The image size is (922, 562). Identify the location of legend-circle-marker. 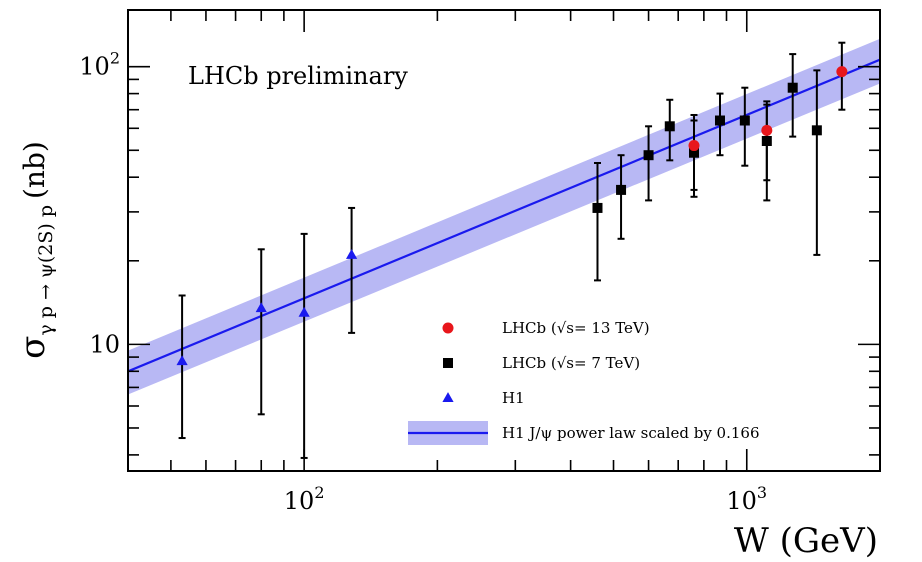
(448, 328).